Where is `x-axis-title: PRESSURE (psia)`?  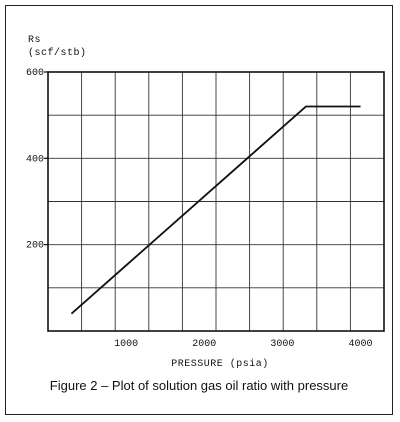 x-axis-title: PRESSURE (psia) is located at coordinates (220, 364).